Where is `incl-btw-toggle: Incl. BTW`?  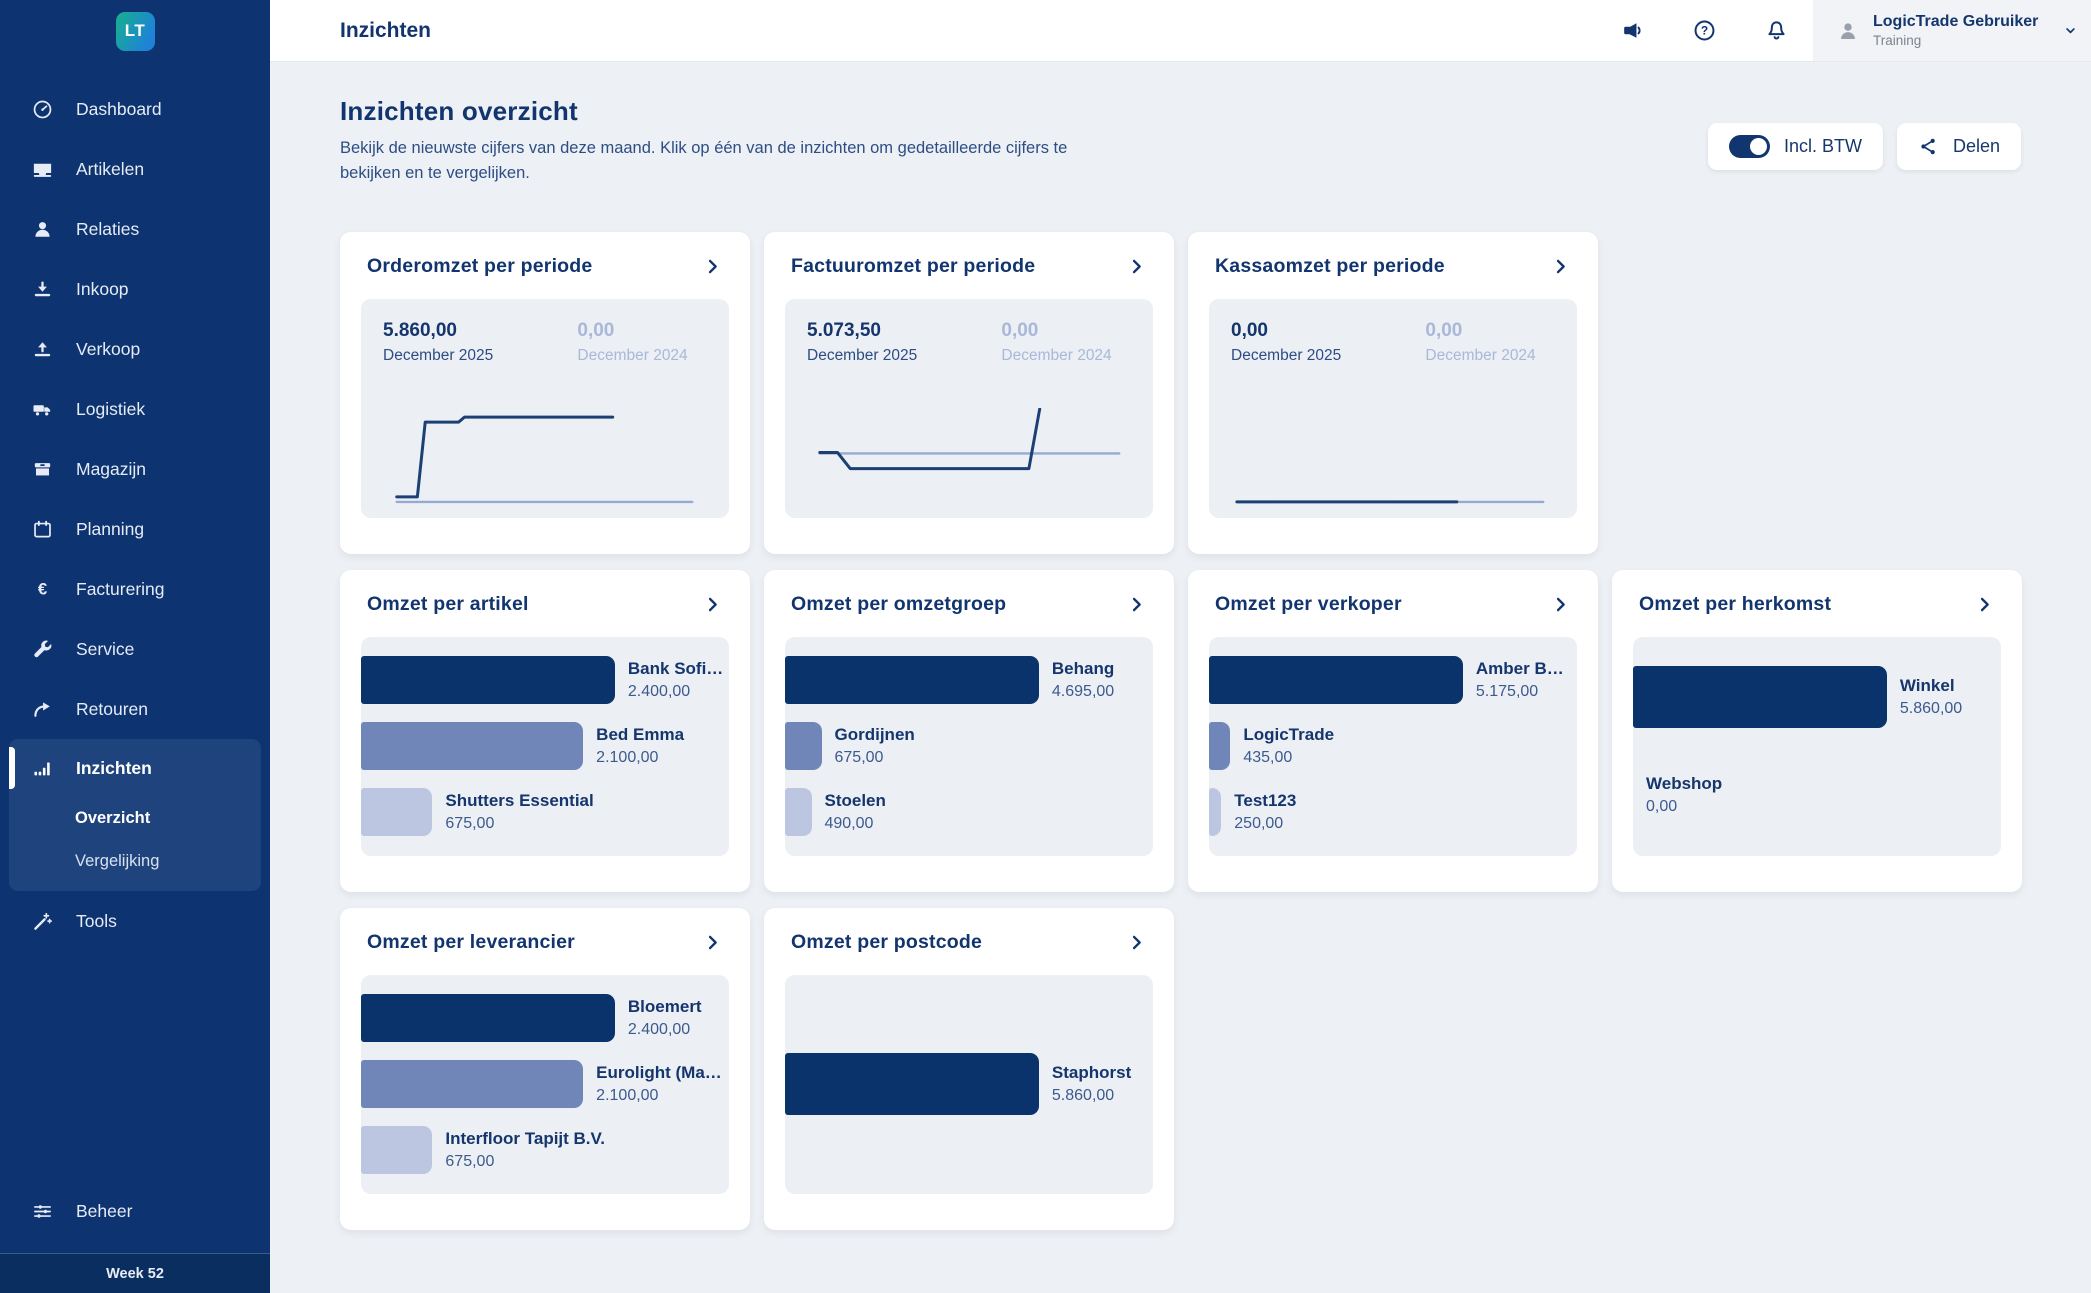 incl-btw-toggle: Incl. BTW is located at coordinates (1795, 146).